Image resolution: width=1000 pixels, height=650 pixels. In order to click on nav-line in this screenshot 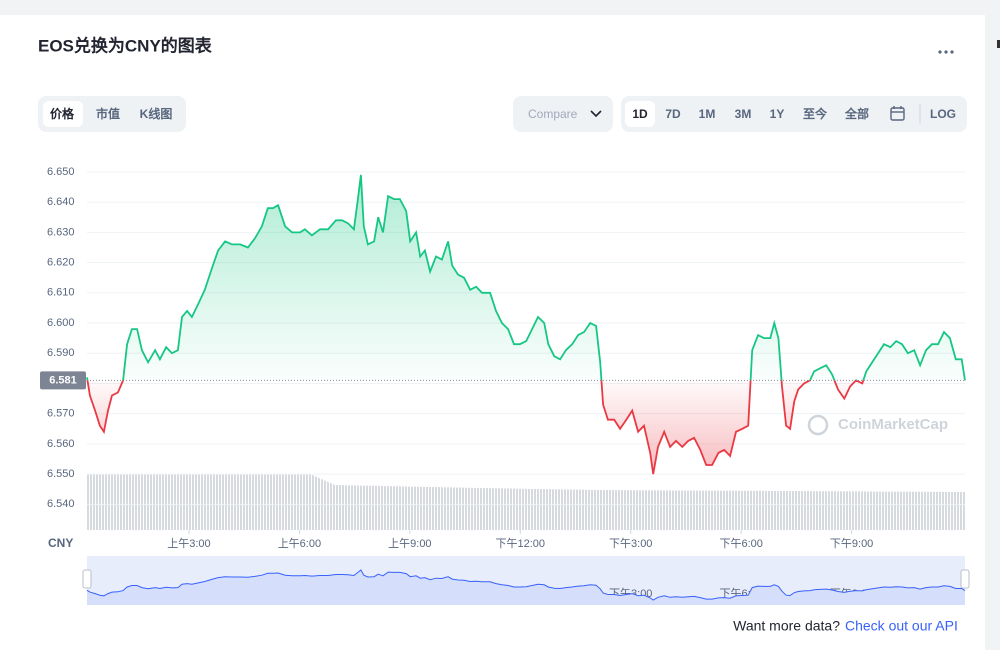, I will do `click(526, 585)`.